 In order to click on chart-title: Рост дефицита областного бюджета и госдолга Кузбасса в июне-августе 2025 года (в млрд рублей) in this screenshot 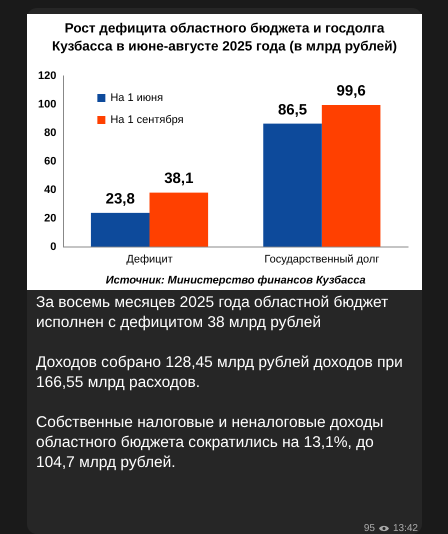, I will do `click(224, 37)`.